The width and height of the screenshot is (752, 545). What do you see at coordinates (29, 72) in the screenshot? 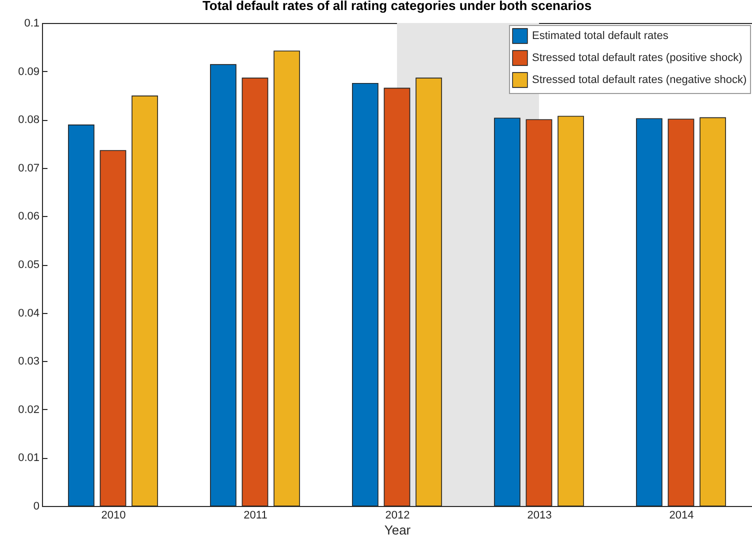
I see `y-tick-label: 0.09` at bounding box center [29, 72].